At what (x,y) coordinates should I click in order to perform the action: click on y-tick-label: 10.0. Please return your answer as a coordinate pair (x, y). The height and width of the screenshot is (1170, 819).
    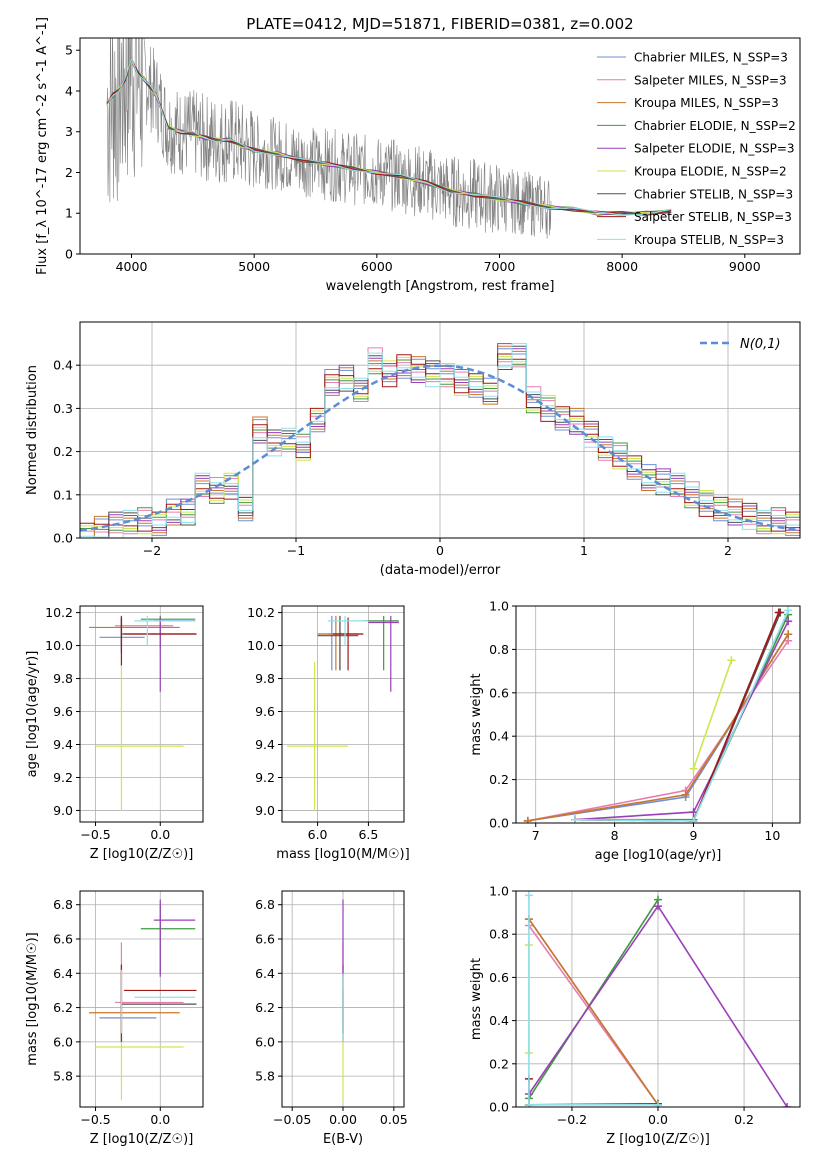
    Looking at the image, I should click on (261, 645).